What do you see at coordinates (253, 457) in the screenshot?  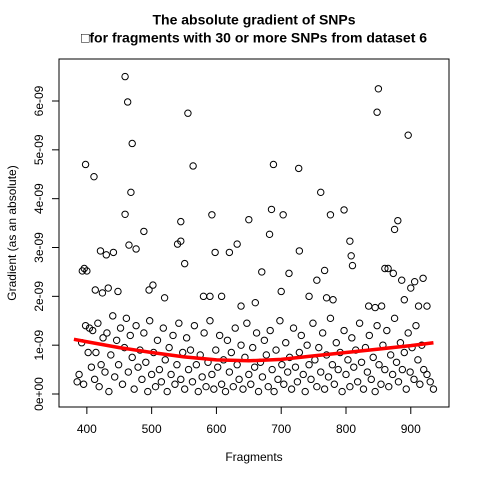 I see `x-axis-label: Fragments` at bounding box center [253, 457].